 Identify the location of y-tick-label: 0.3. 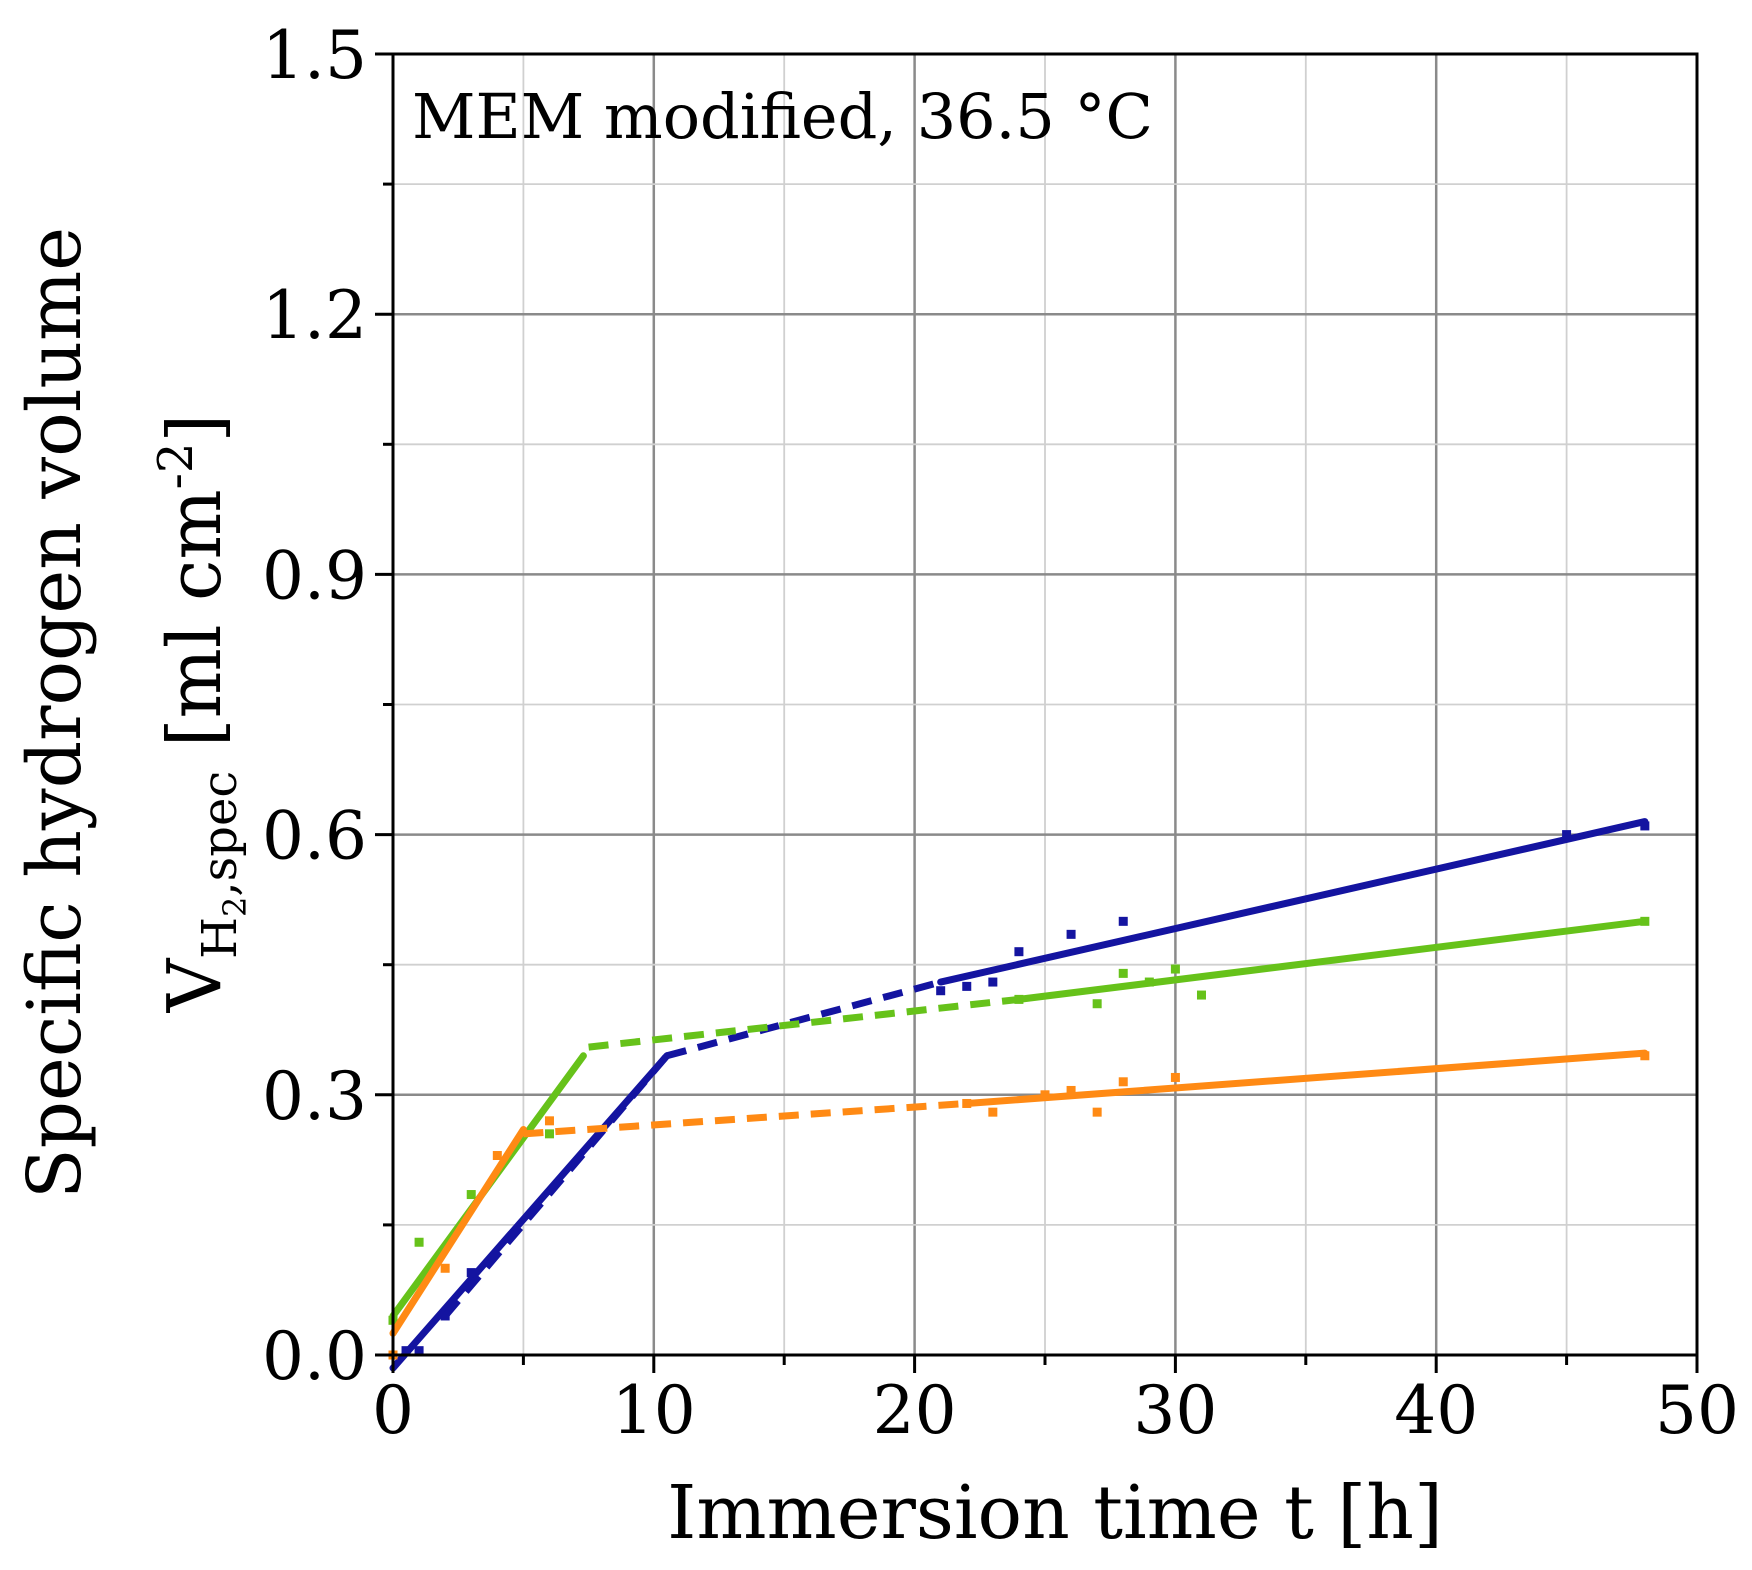
(314, 1096).